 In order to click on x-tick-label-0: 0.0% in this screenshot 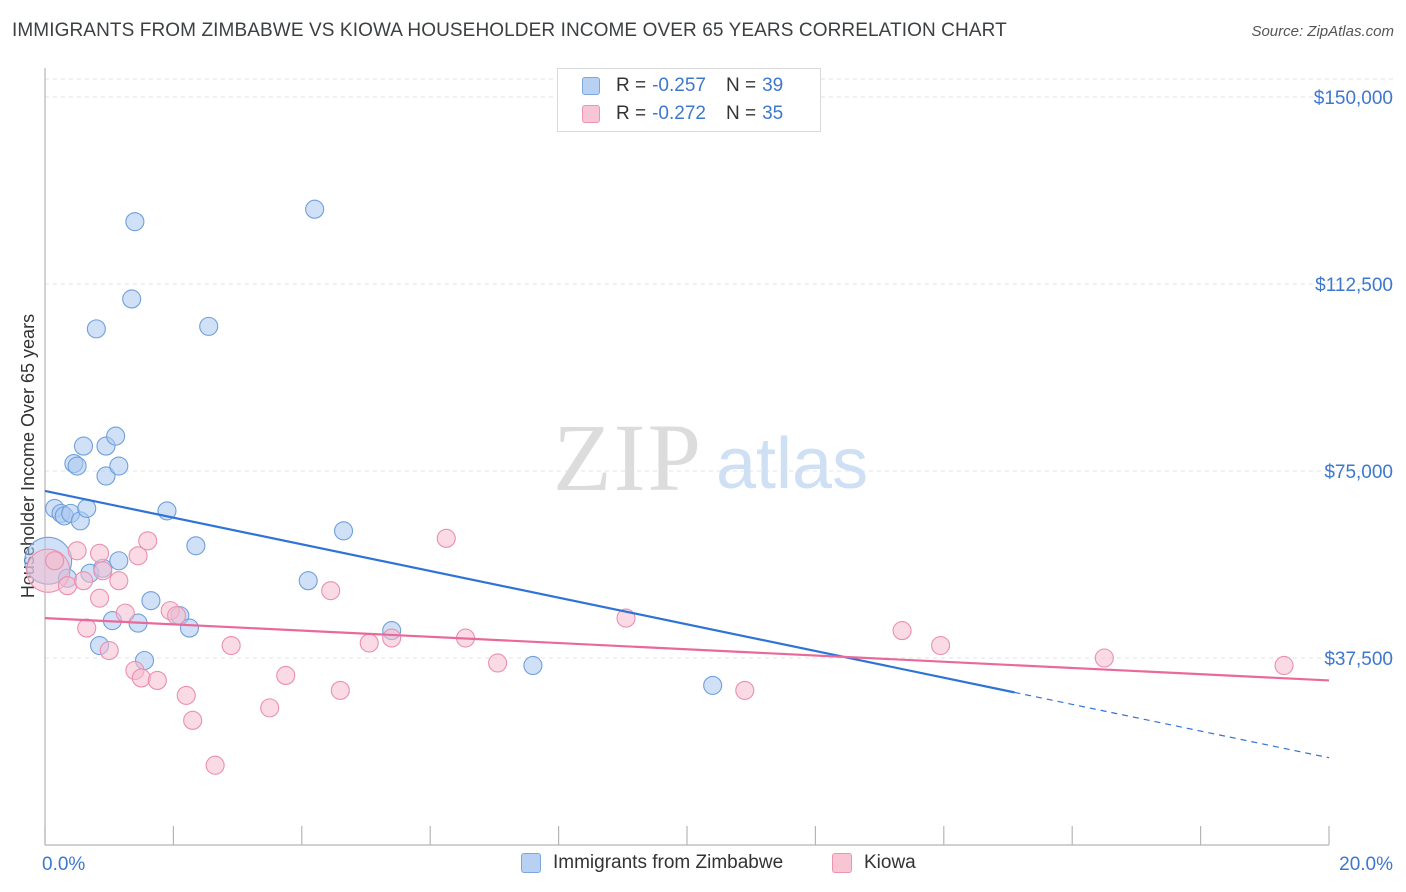, I will do `click(63, 864)`.